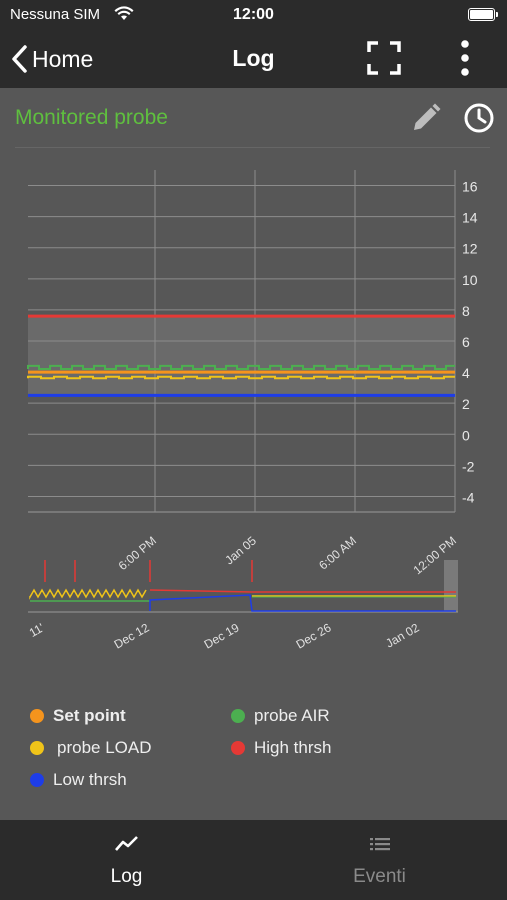  Describe the element at coordinates (253, 59) in the screenshot. I see `navigation-bar: Home Log` at that location.